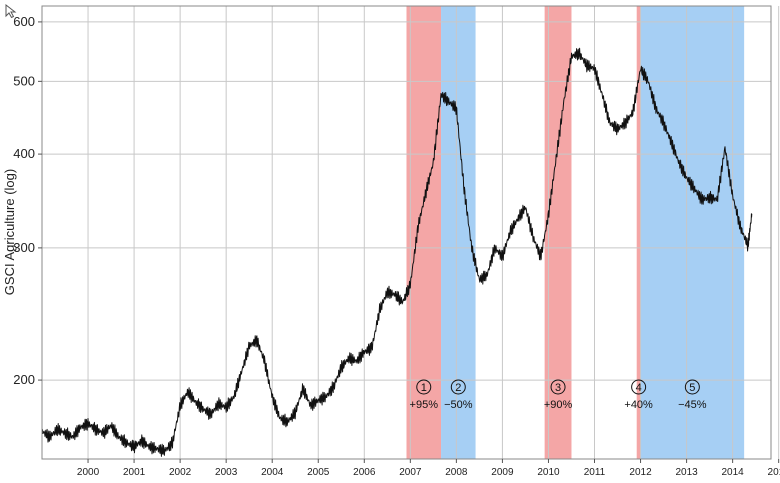  I want to click on x-tick-label: 2015, so click(774, 472).